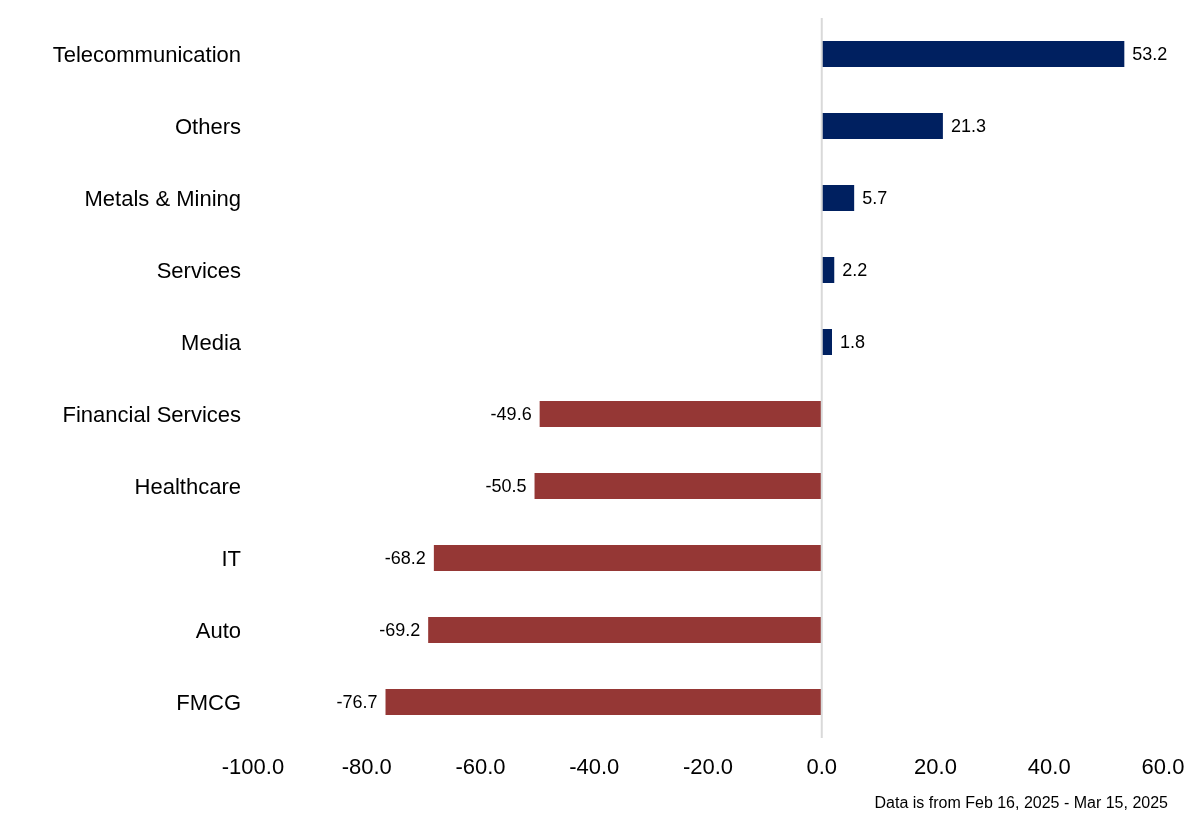 The image size is (1198, 839). Describe the element at coordinates (187, 486) in the screenshot. I see `y-tick-label: Healthcare` at that location.